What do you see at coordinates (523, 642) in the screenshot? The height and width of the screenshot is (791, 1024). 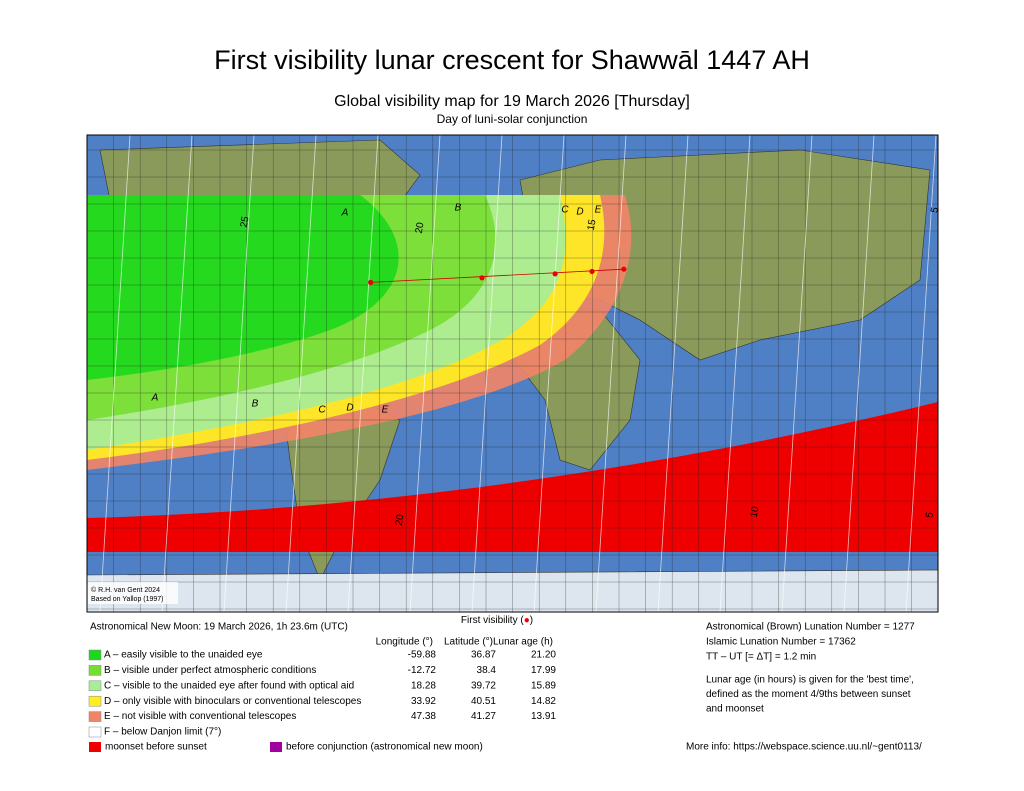 I see `column-header: Lunar age (h)` at bounding box center [523, 642].